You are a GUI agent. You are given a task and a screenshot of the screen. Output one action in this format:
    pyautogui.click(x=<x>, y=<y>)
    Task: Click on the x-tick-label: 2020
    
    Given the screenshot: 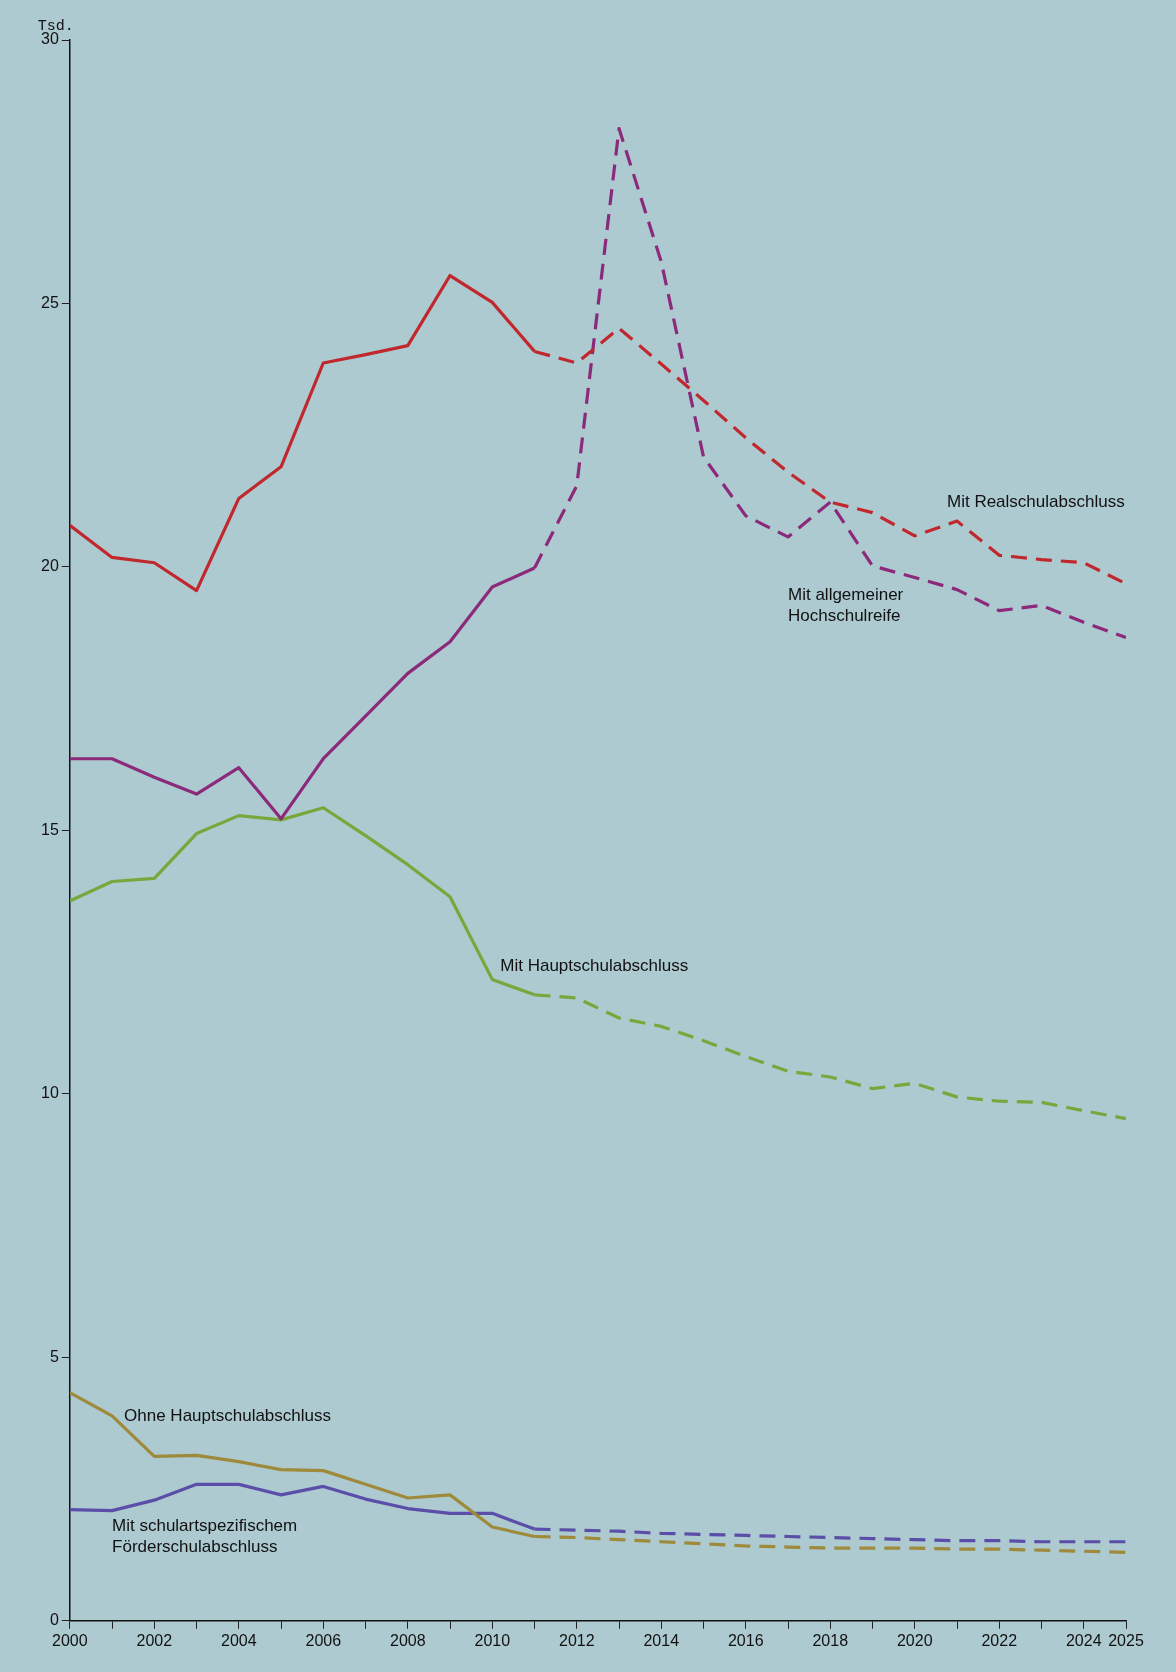 What is the action you would take?
    pyautogui.click(x=914, y=1640)
    